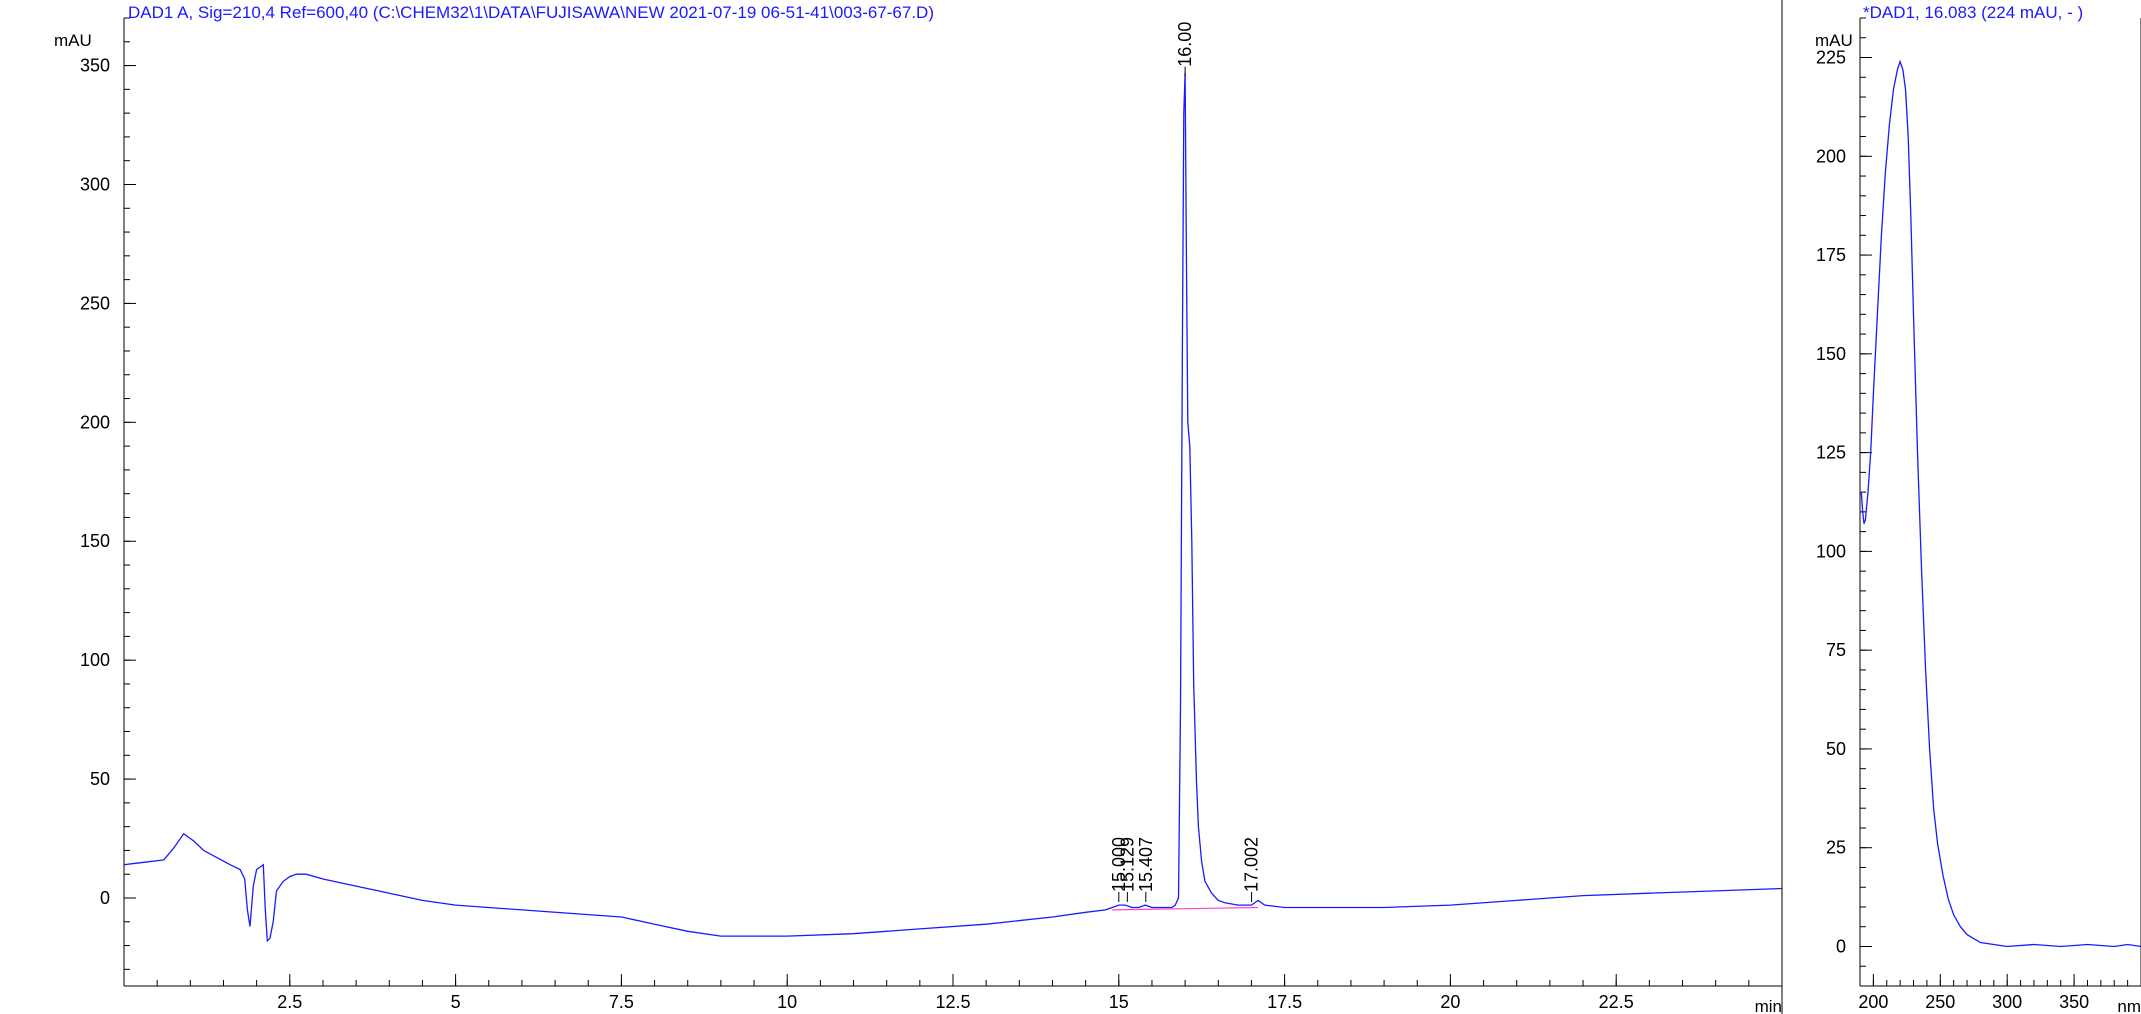 The height and width of the screenshot is (1014, 2141). What do you see at coordinates (1973, 12) in the screenshot?
I see `uv-spectrum-title: *DAD1, 16.083 (224 mAU, - )` at bounding box center [1973, 12].